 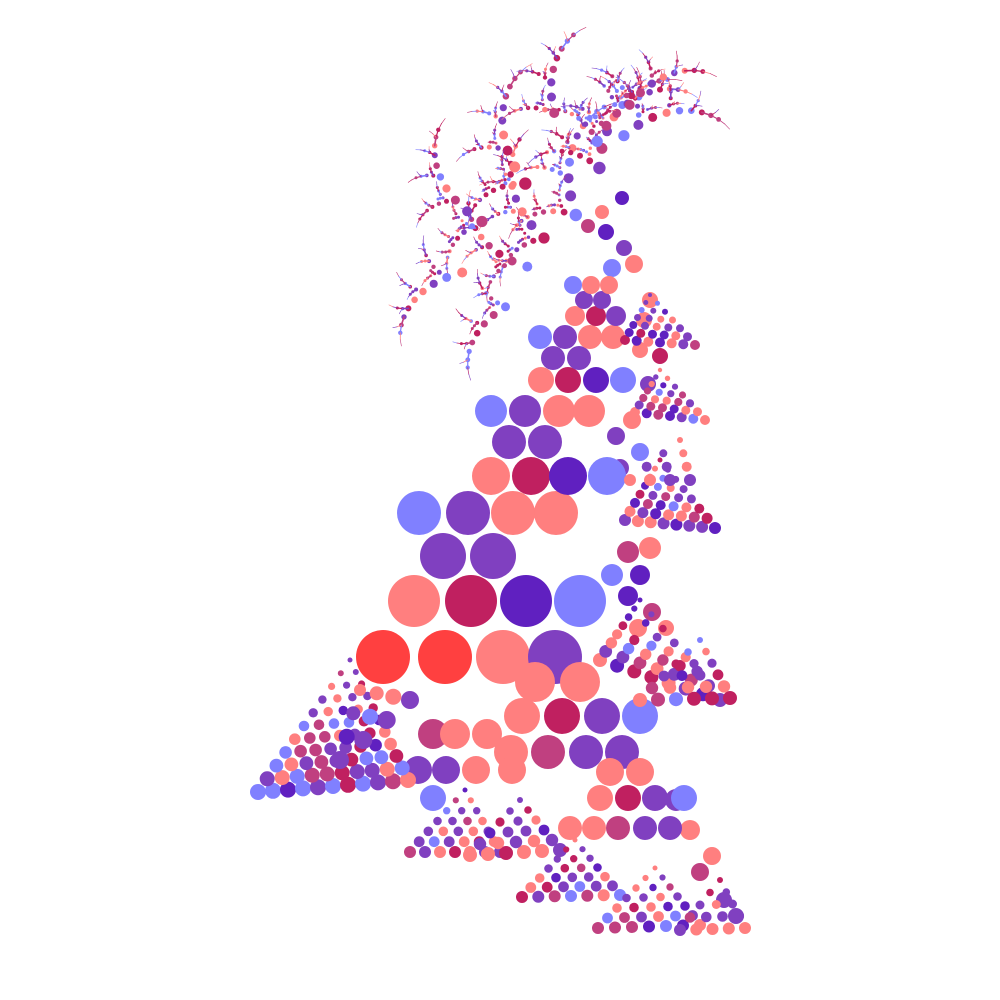 I want to click on fractal-tree-crown, so click(x=559, y=204).